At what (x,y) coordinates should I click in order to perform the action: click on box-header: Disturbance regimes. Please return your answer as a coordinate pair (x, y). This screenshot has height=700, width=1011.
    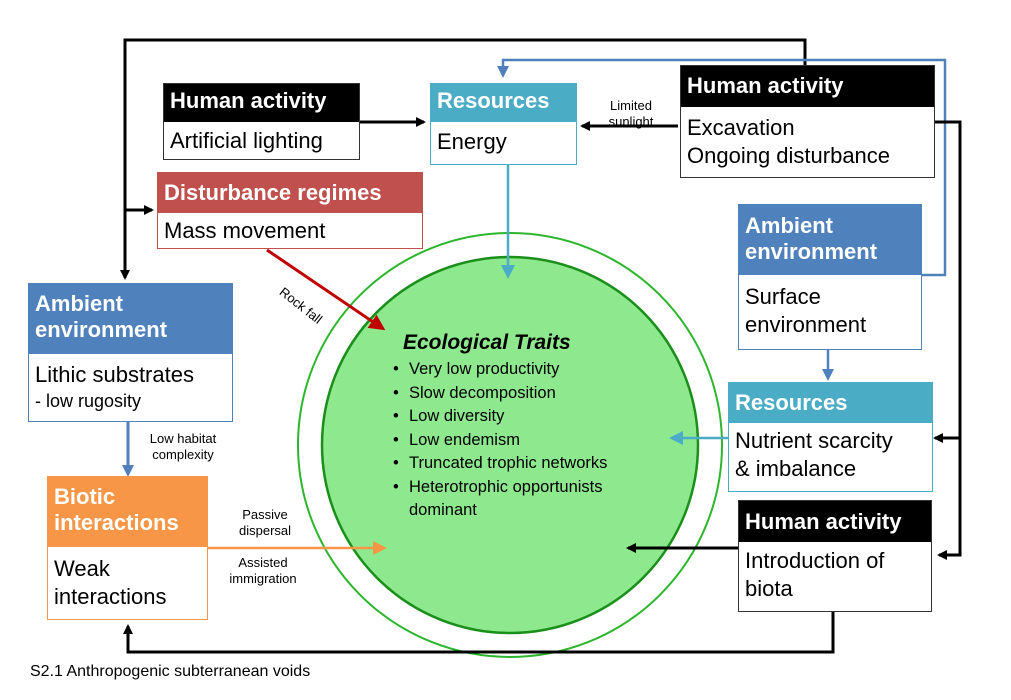
    Looking at the image, I should click on (290, 193).